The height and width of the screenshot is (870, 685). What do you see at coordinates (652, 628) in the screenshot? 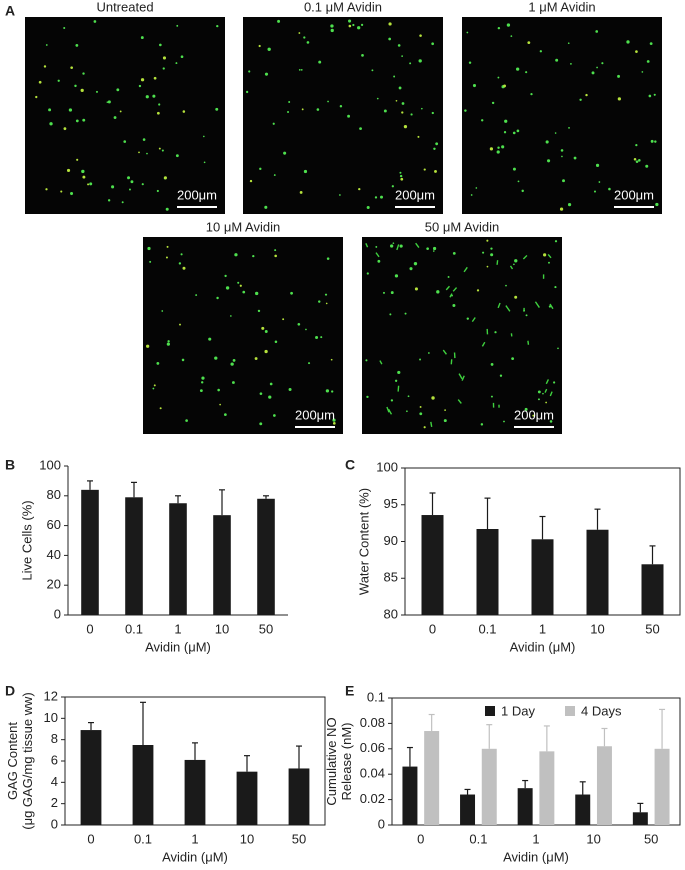
I see `x-tick-label: 50` at bounding box center [652, 628].